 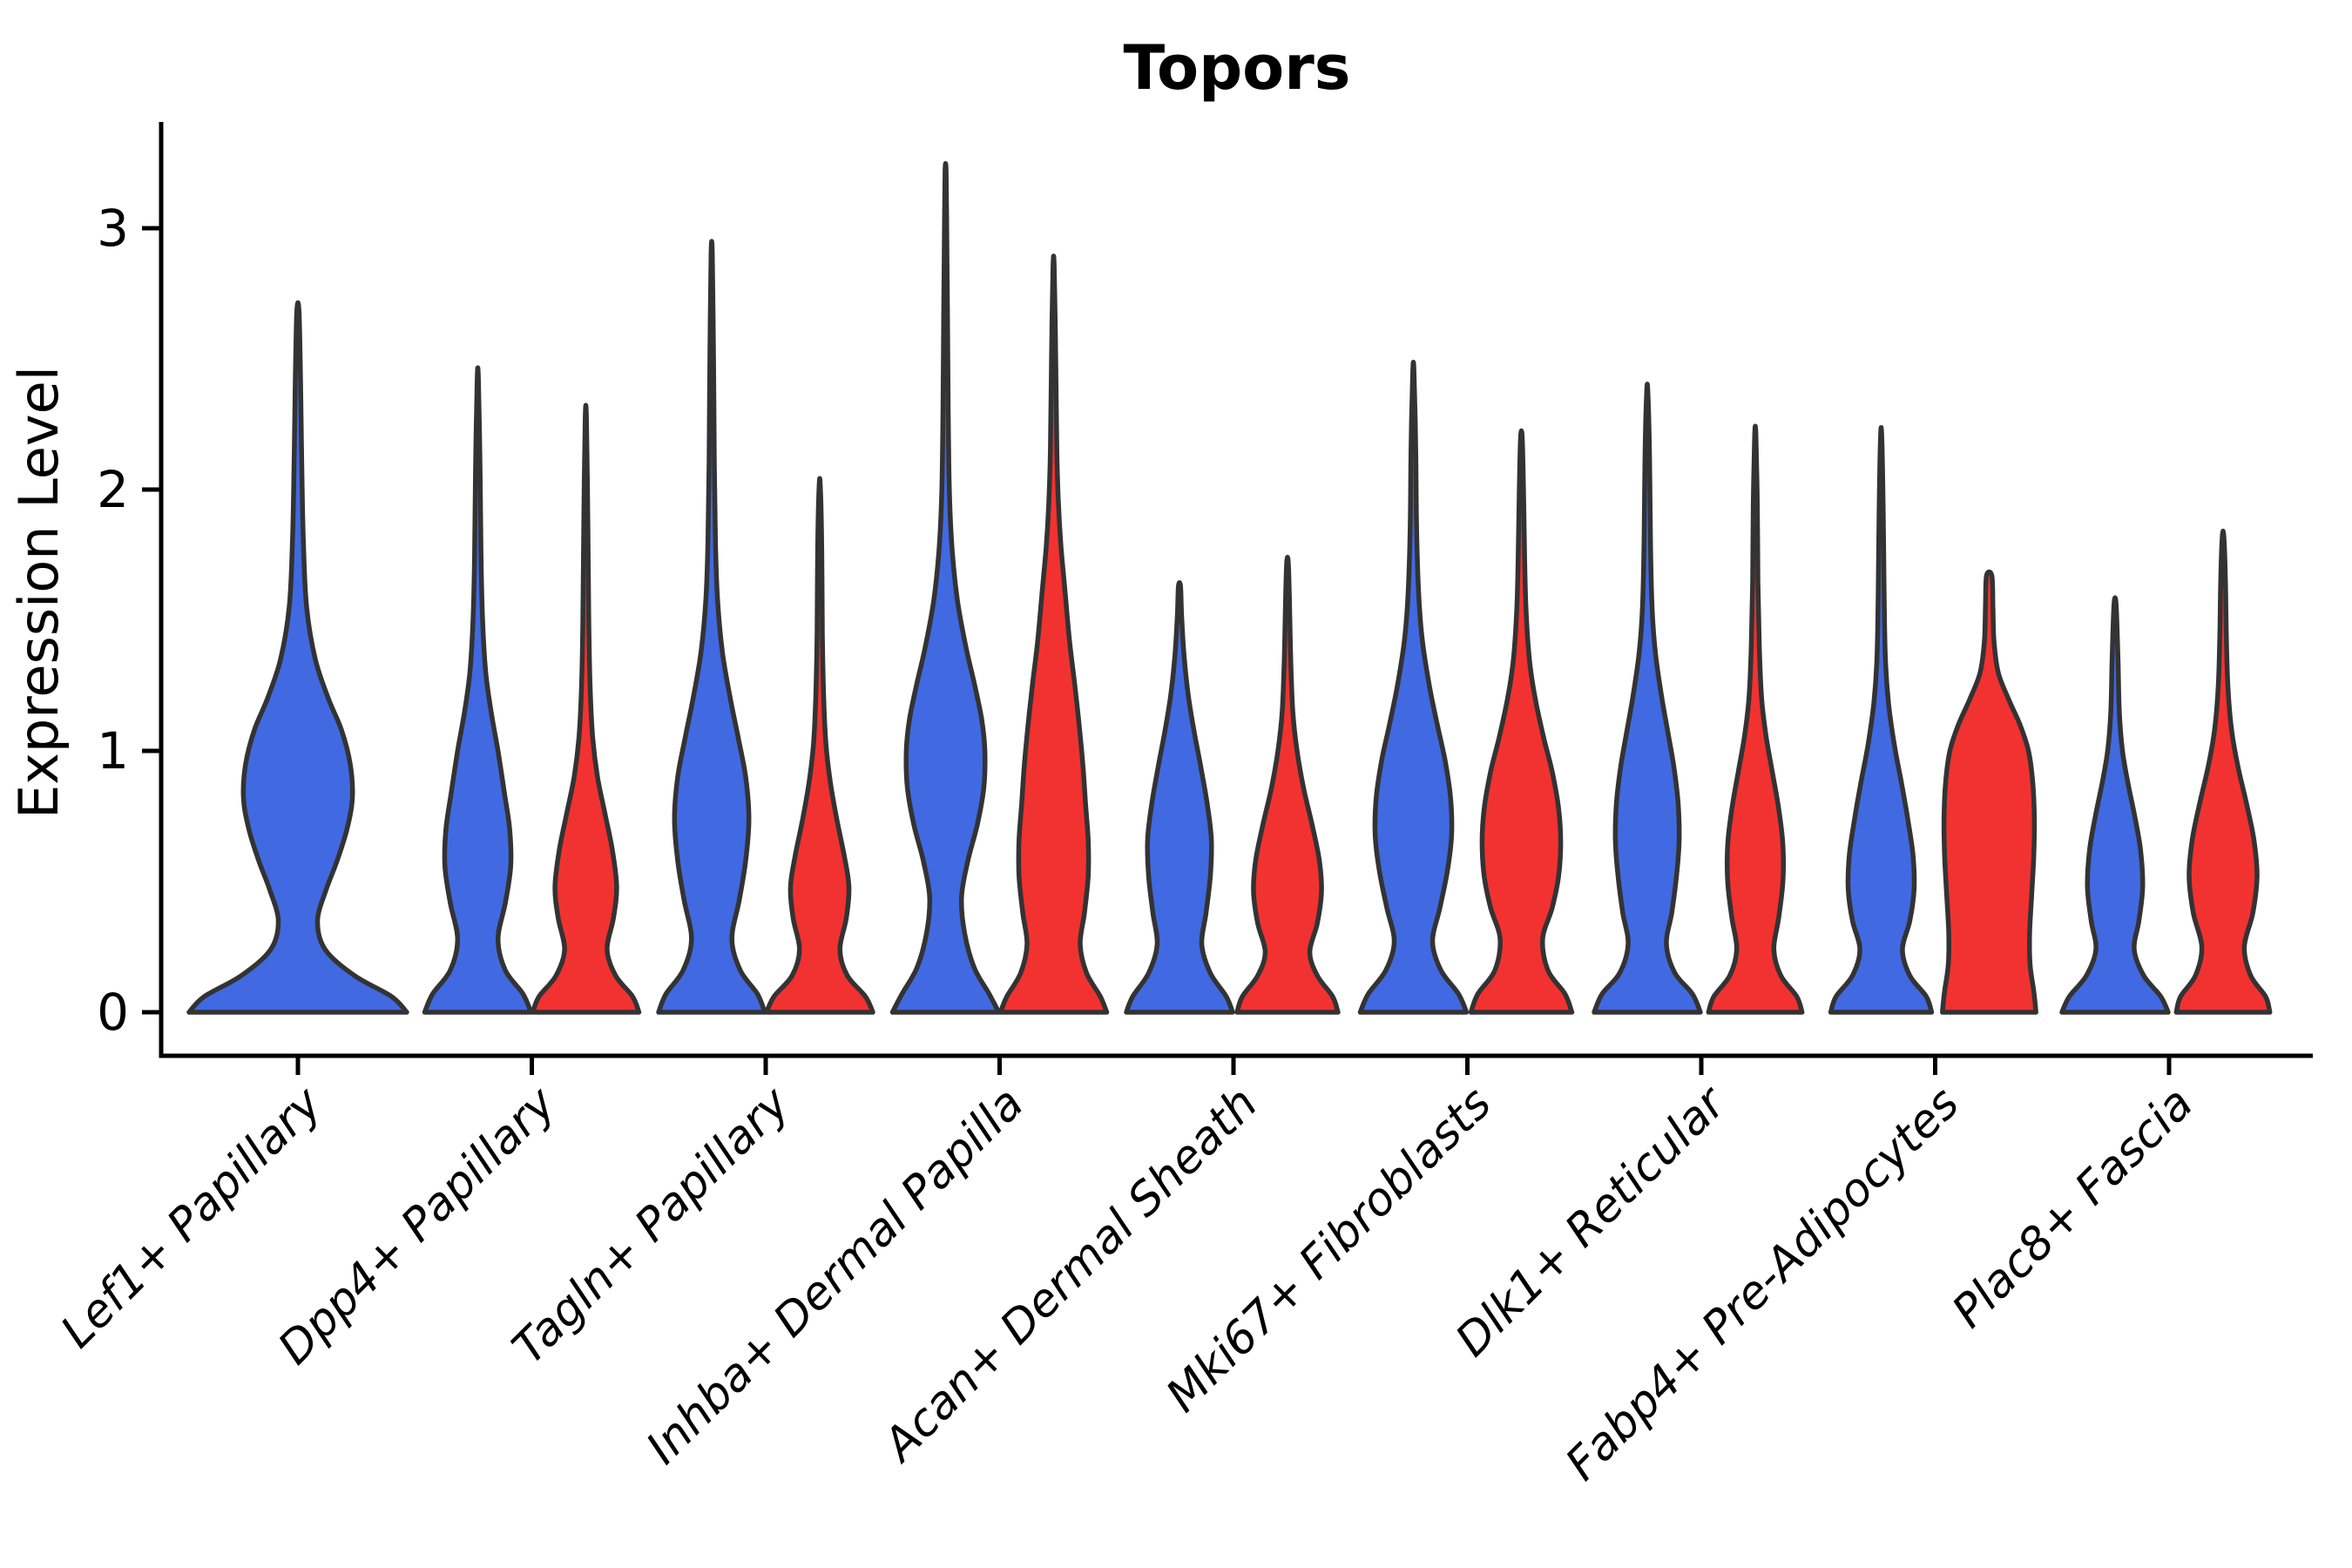 What do you see at coordinates (478, 690) in the screenshot?
I see `violin-dpp4-papillary-blue` at bounding box center [478, 690].